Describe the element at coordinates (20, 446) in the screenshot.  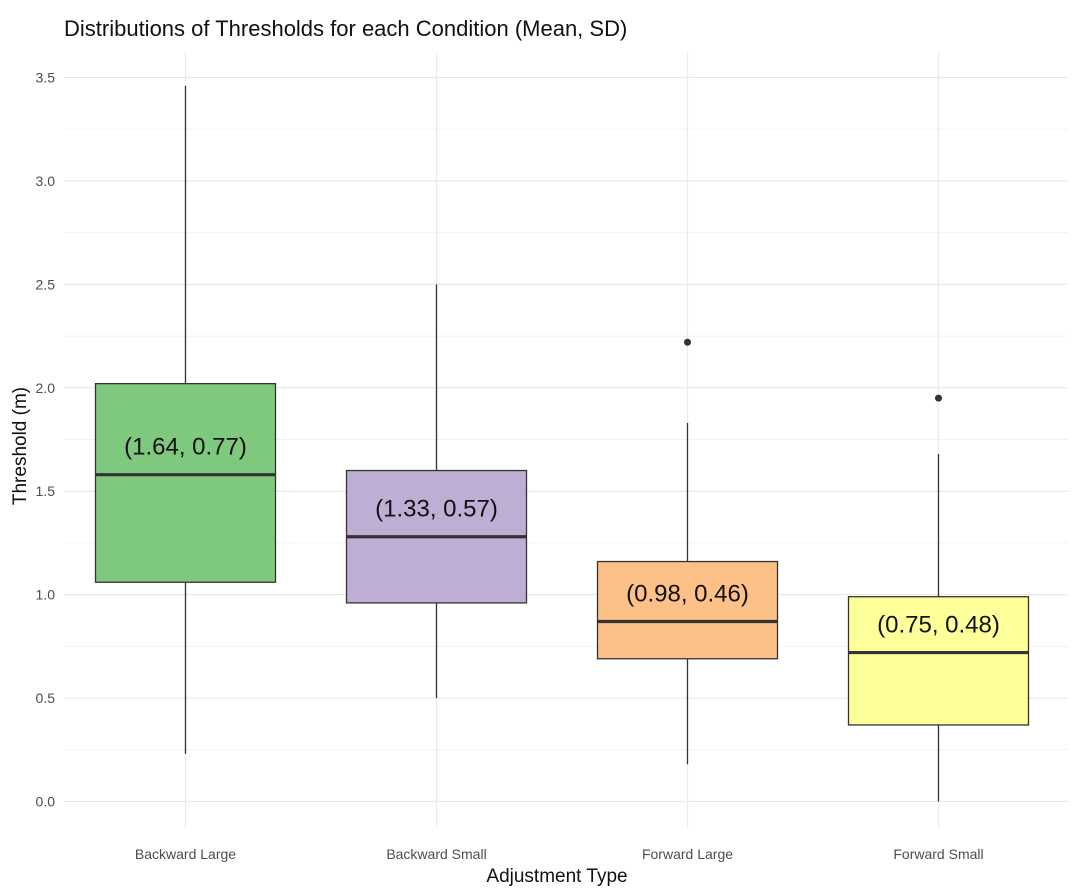
I see `y-axis-title: Threshold (m)` at that location.